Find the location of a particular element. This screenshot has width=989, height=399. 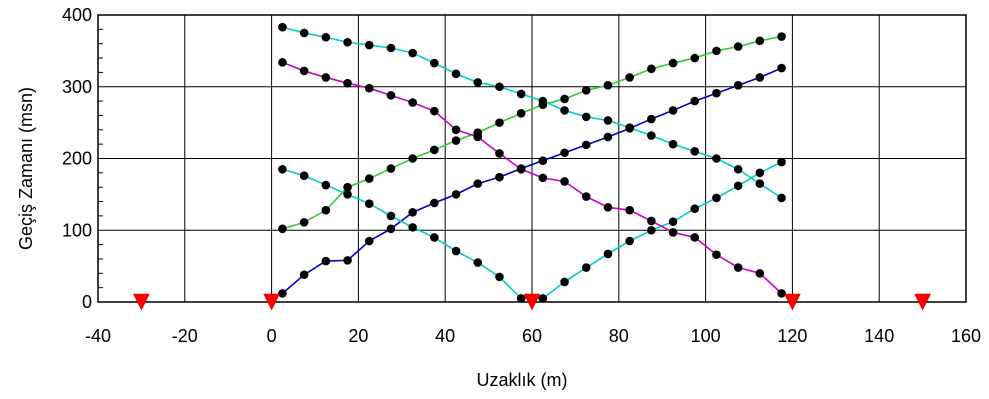

y-tick-label: 300 is located at coordinates (77, 87).